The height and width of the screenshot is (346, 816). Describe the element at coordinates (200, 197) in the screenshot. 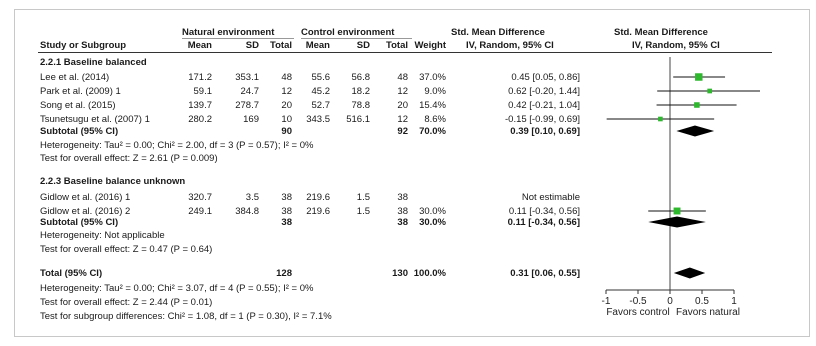

I see `mean-natural: 320.7` at that location.